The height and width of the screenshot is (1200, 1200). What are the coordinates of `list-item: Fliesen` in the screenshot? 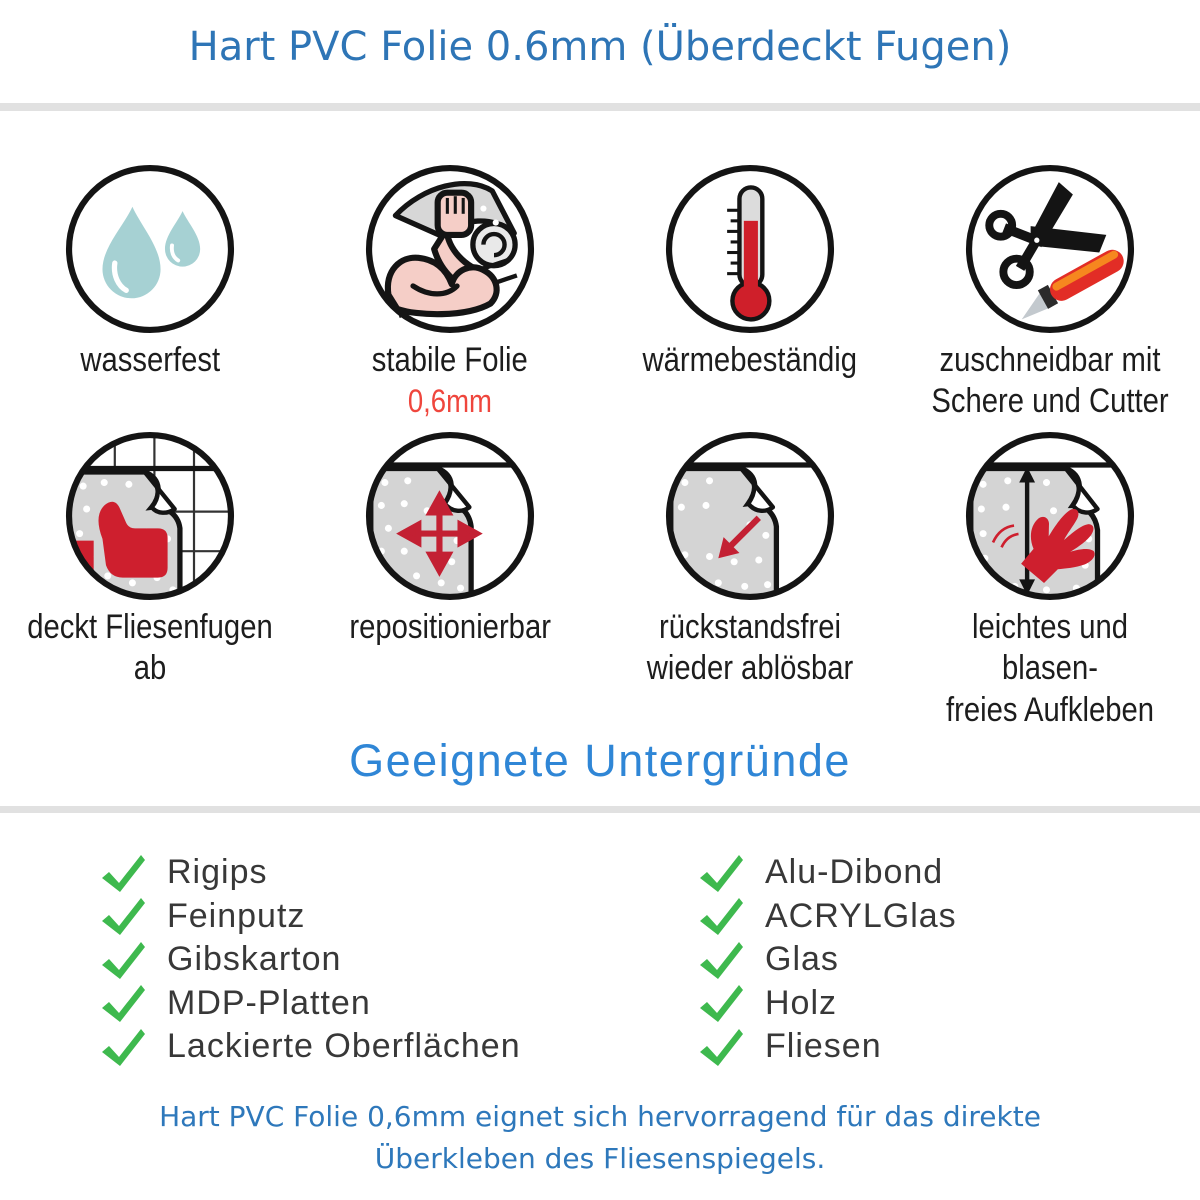 It's located at (826, 1047).